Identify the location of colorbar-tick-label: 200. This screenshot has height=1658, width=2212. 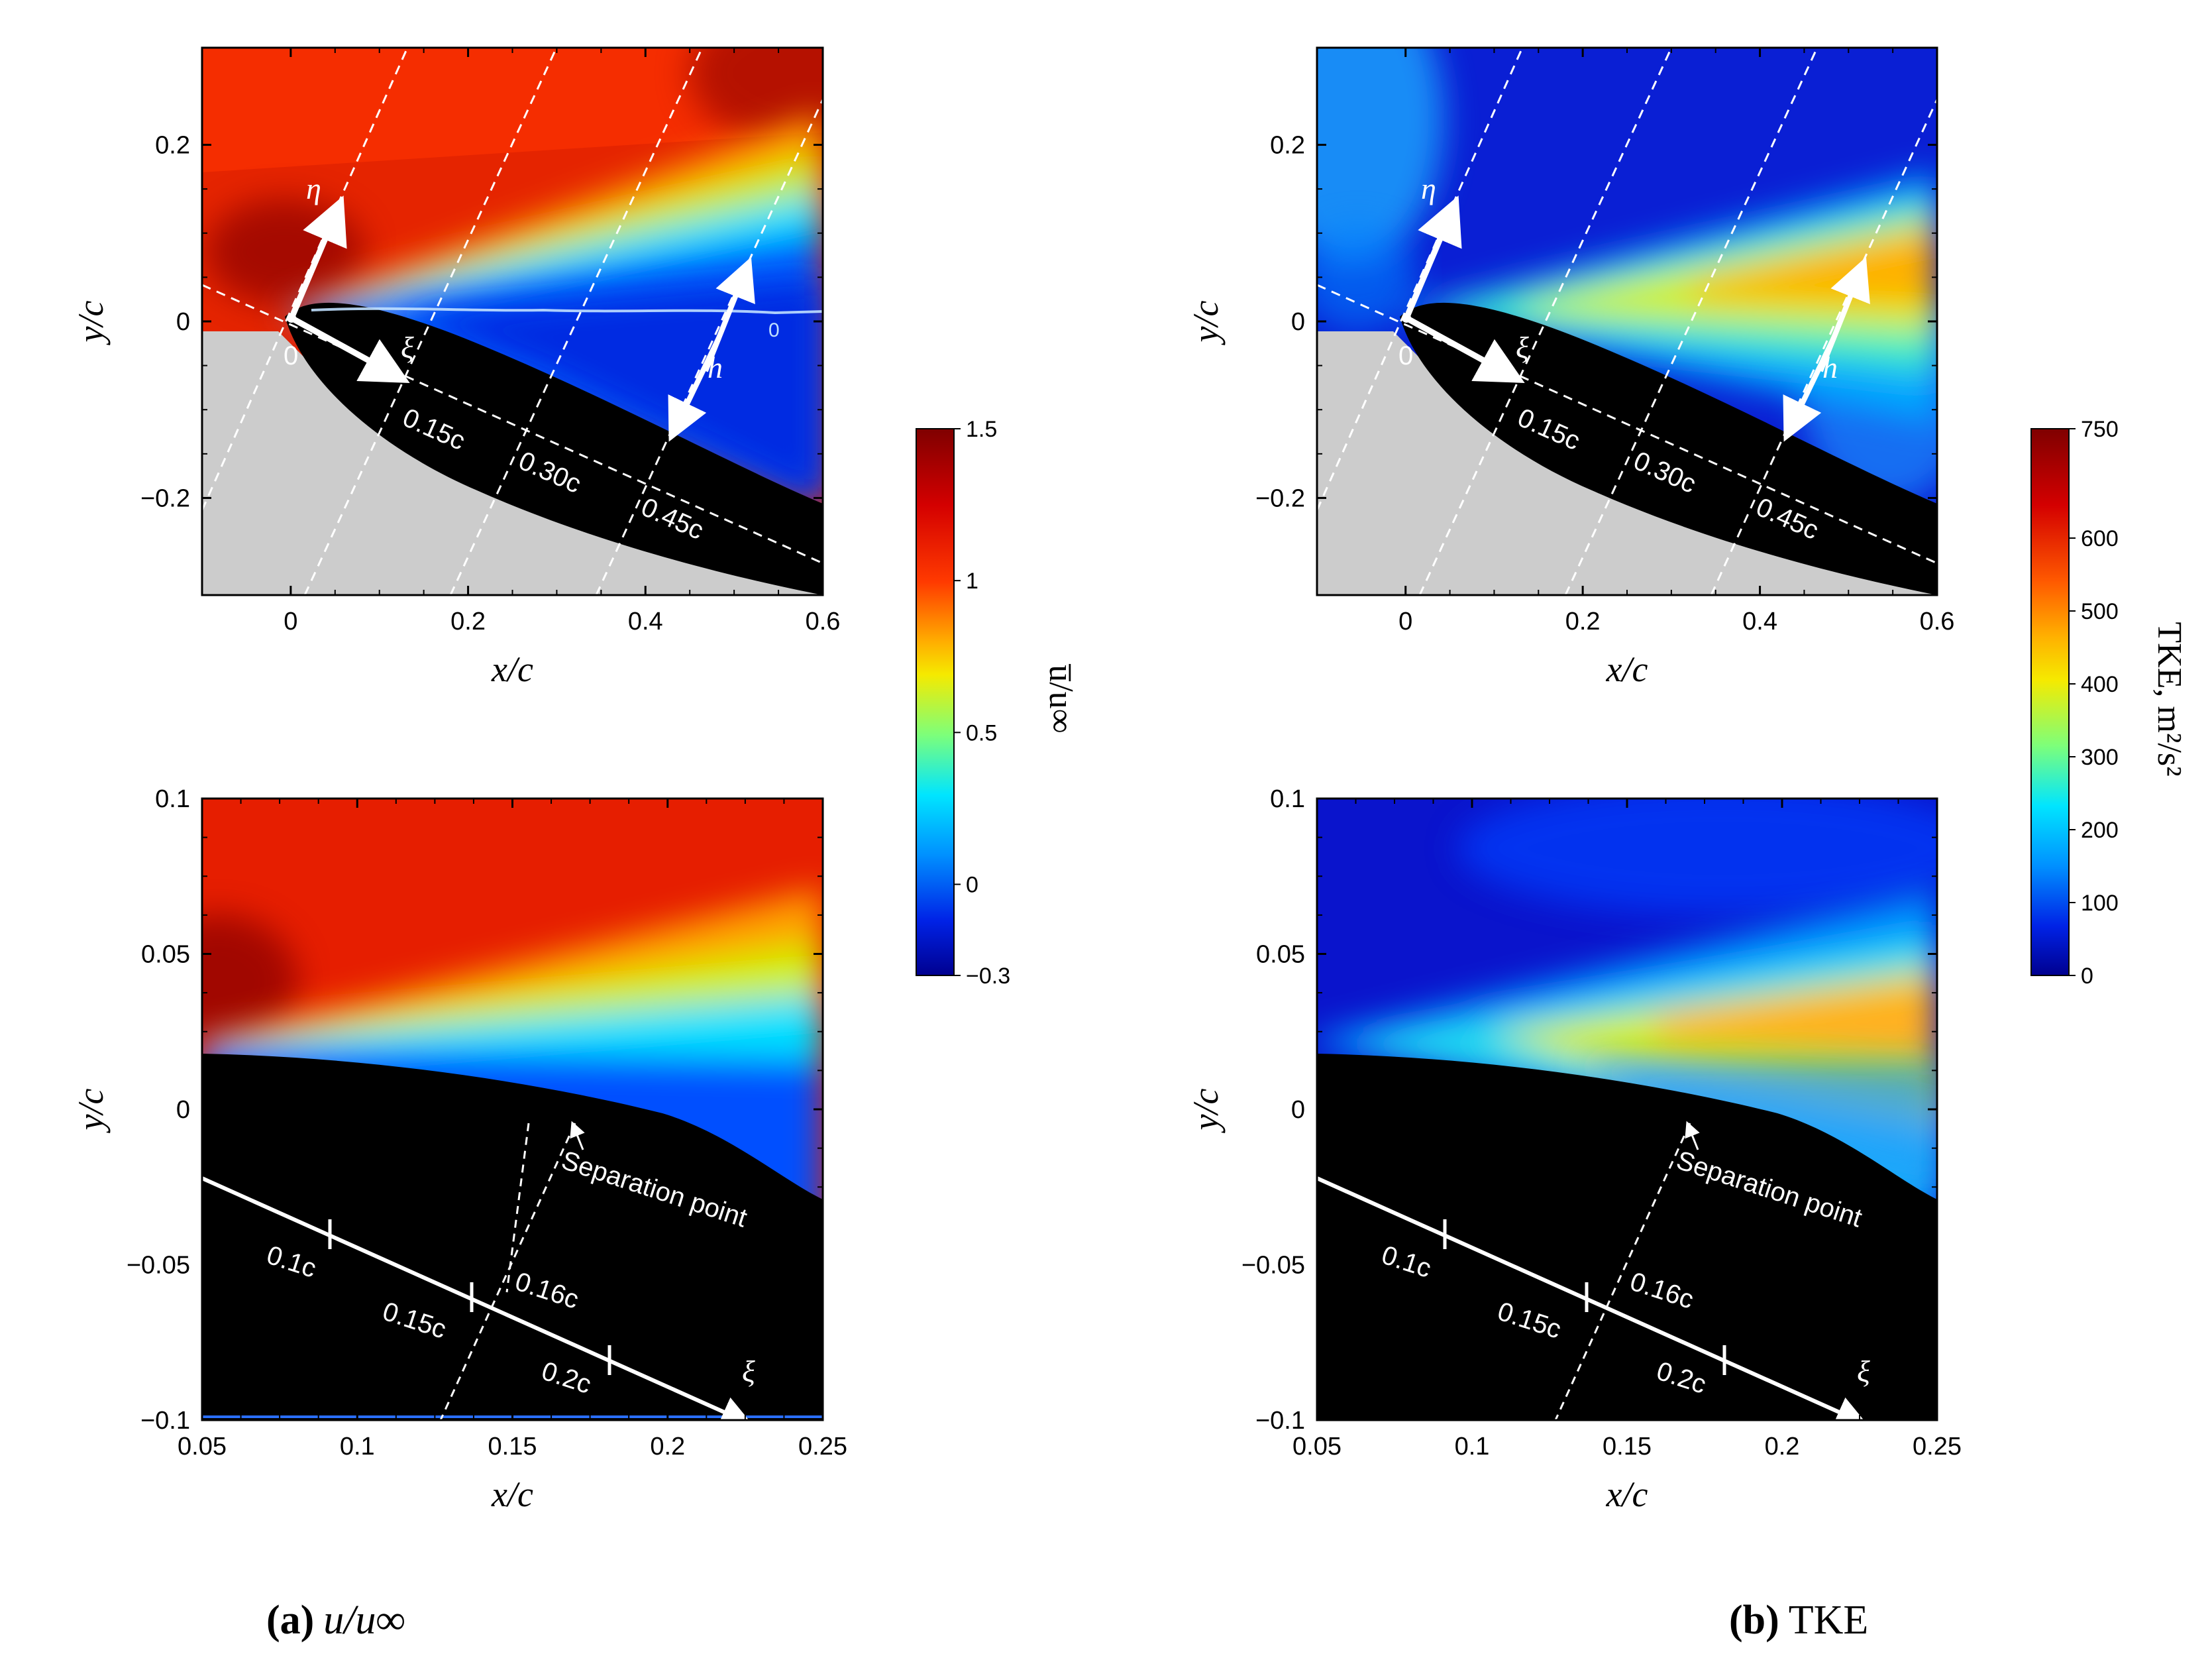
(2100, 830).